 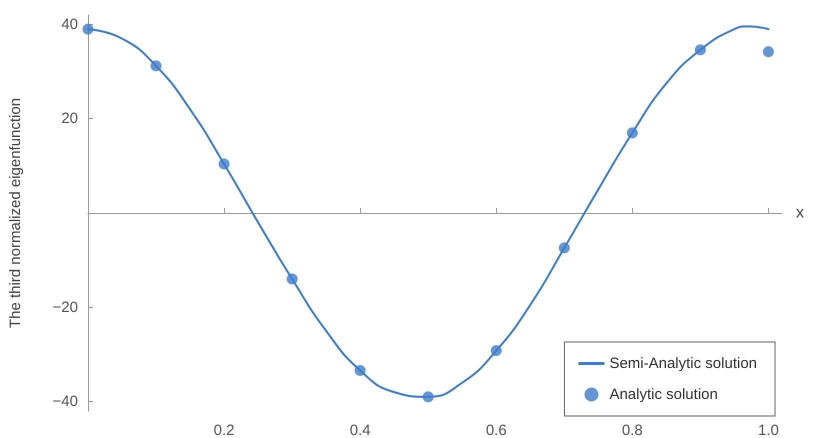 What do you see at coordinates (632, 430) in the screenshot?
I see `x-tick-label: 0.8` at bounding box center [632, 430].